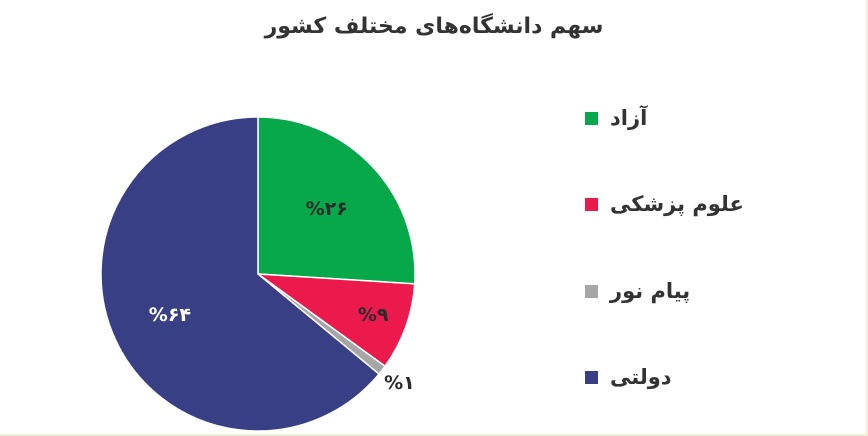  I want to click on legend-label-1: علوم پزشکی, so click(677, 204).